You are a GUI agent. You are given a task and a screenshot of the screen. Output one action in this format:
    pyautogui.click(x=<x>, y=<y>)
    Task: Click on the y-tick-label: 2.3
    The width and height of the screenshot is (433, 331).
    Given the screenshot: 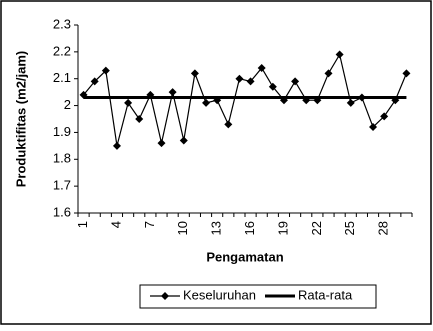 What is the action you would take?
    pyautogui.click(x=62, y=23)
    